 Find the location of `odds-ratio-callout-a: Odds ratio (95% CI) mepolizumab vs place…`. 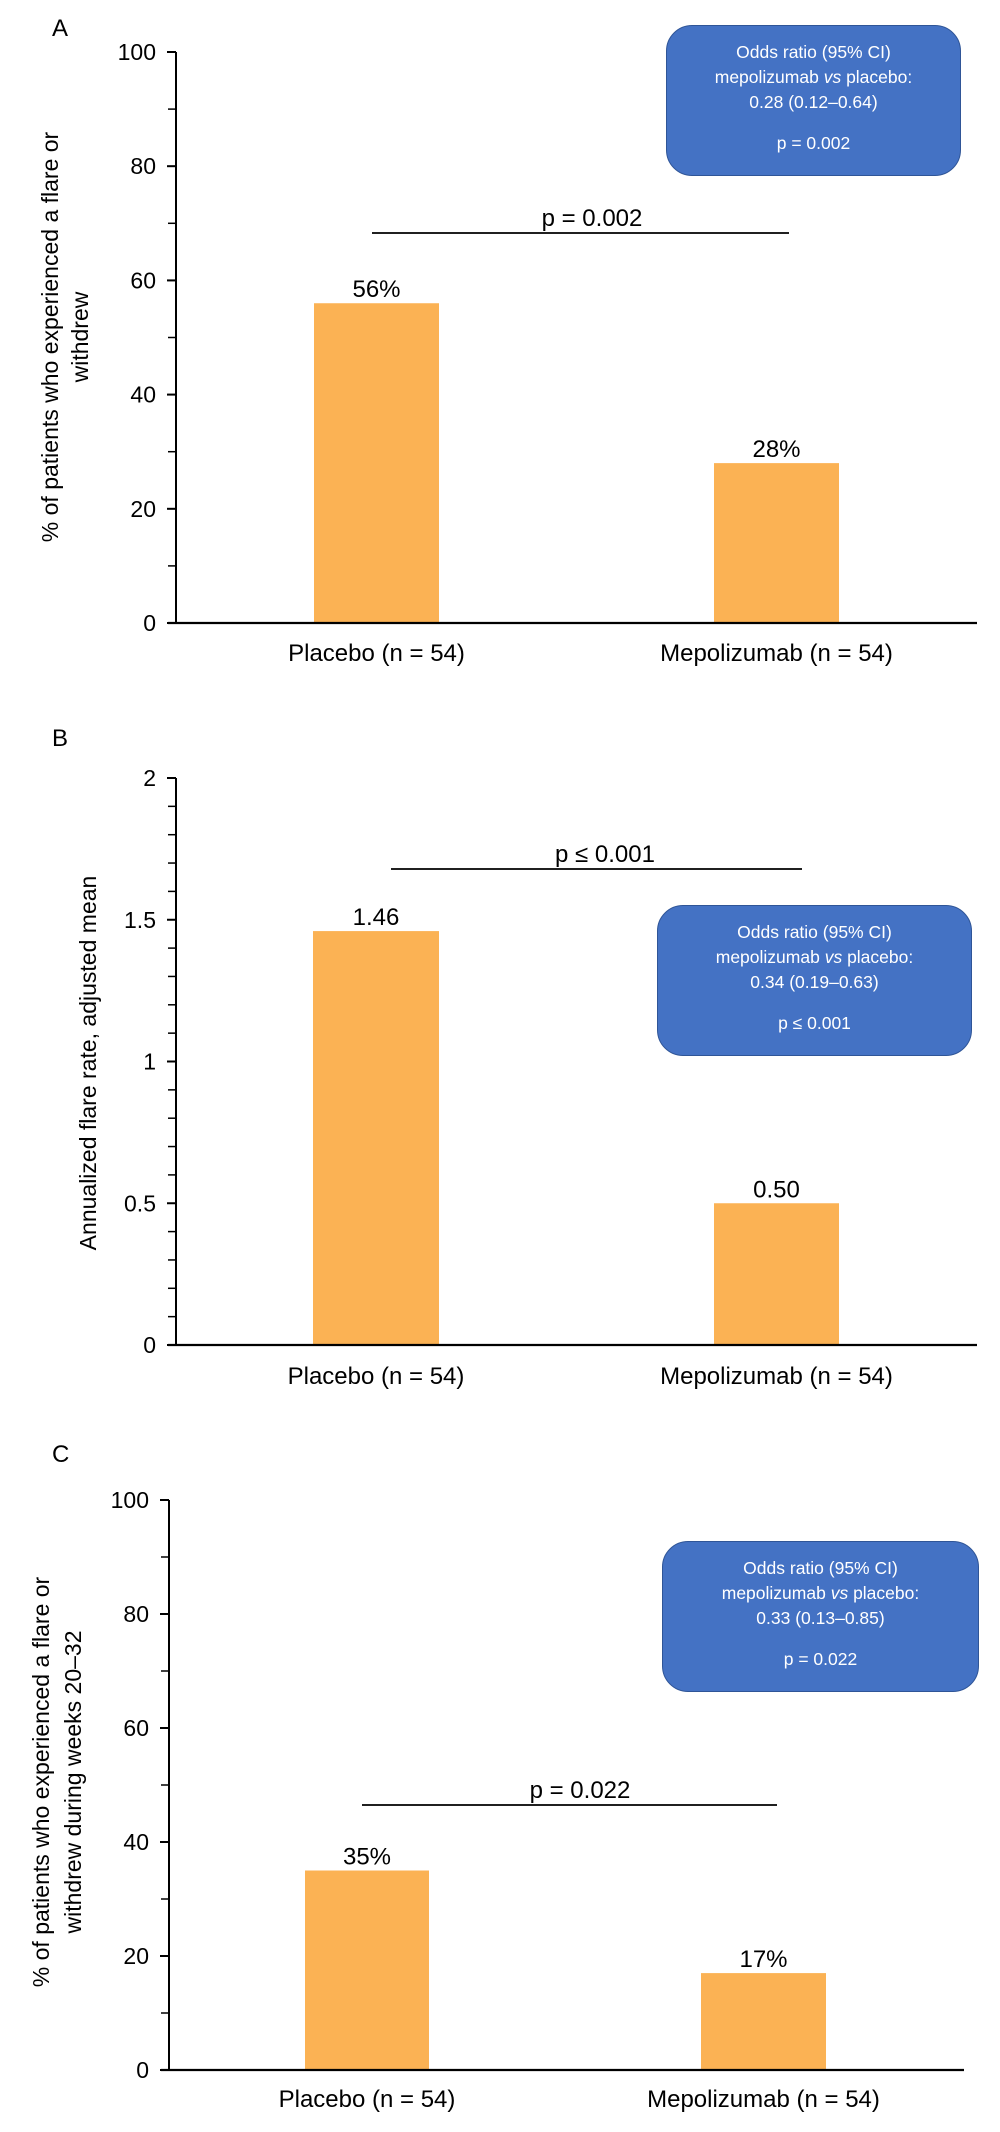

odds-ratio-callout-a: Odds ratio (95% CI) mepolizumab vs place… is located at coordinates (813, 100).